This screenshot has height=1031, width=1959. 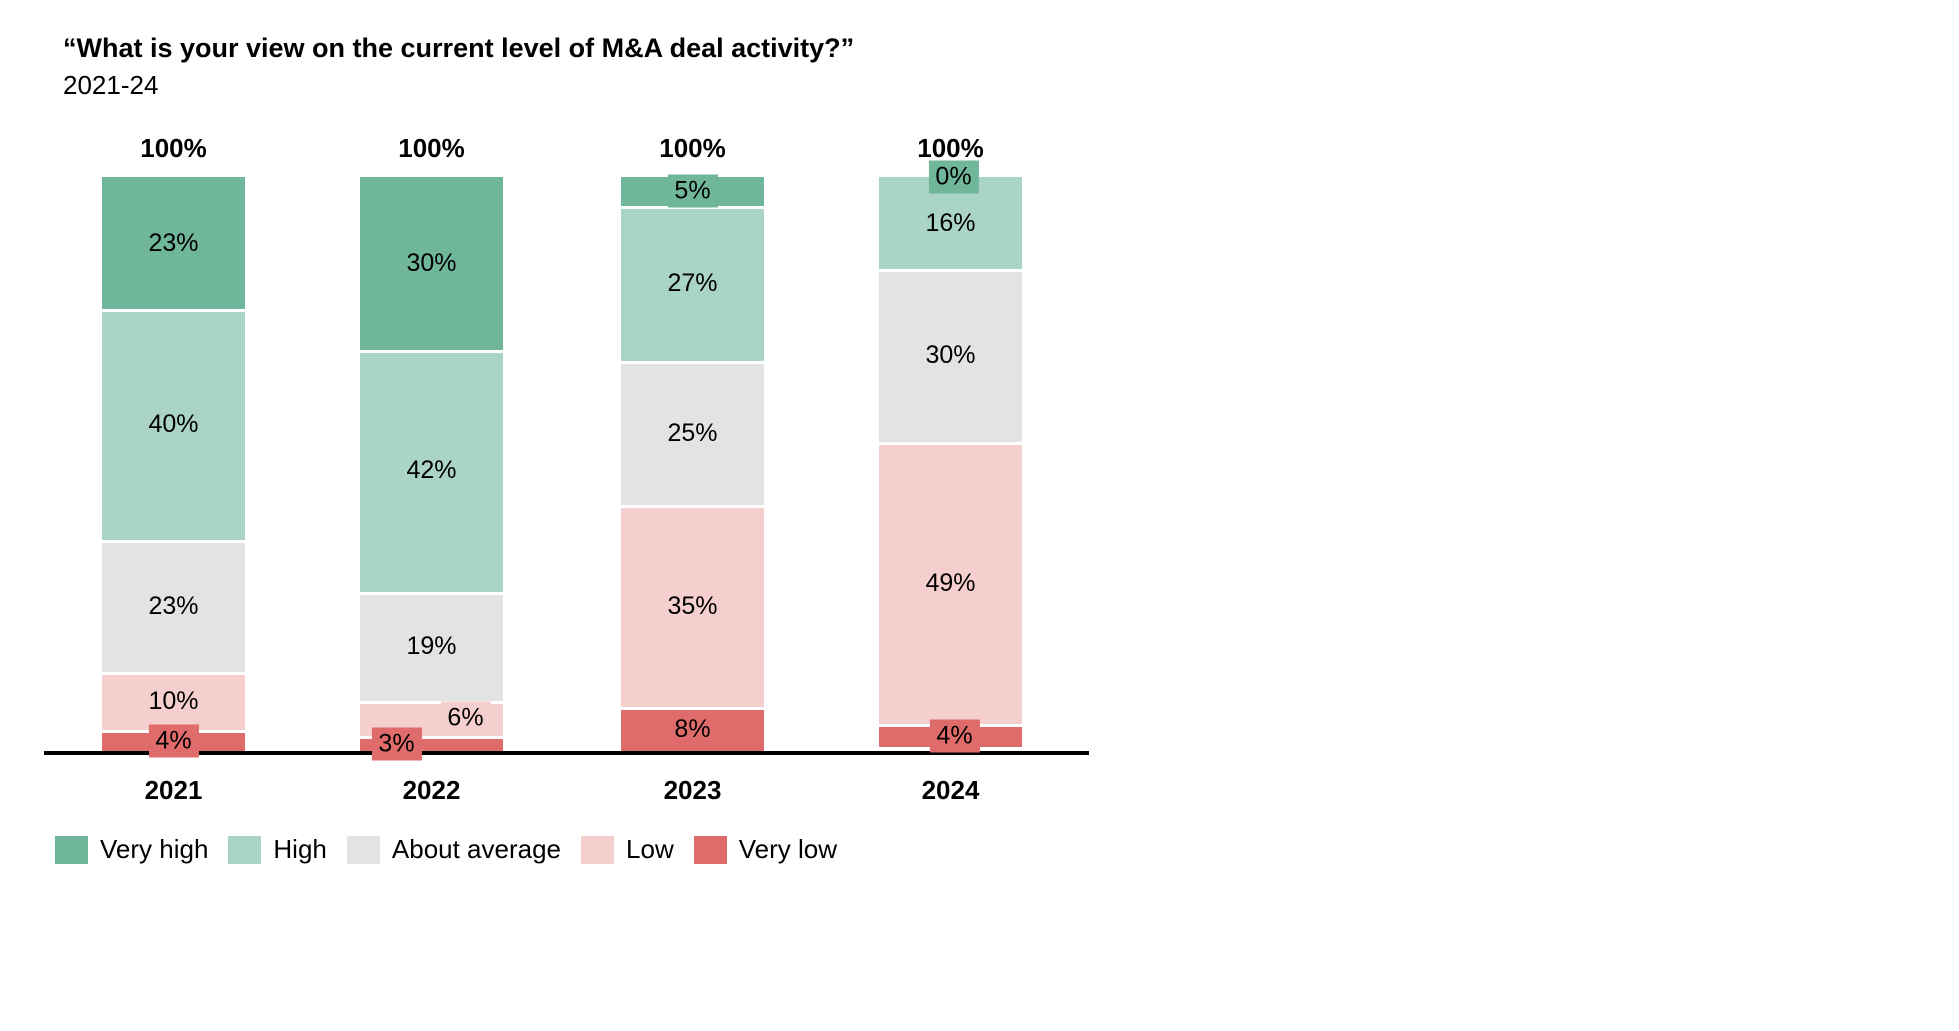 What do you see at coordinates (431, 790) in the screenshot?
I see `x-axis-tick-label: 2022` at bounding box center [431, 790].